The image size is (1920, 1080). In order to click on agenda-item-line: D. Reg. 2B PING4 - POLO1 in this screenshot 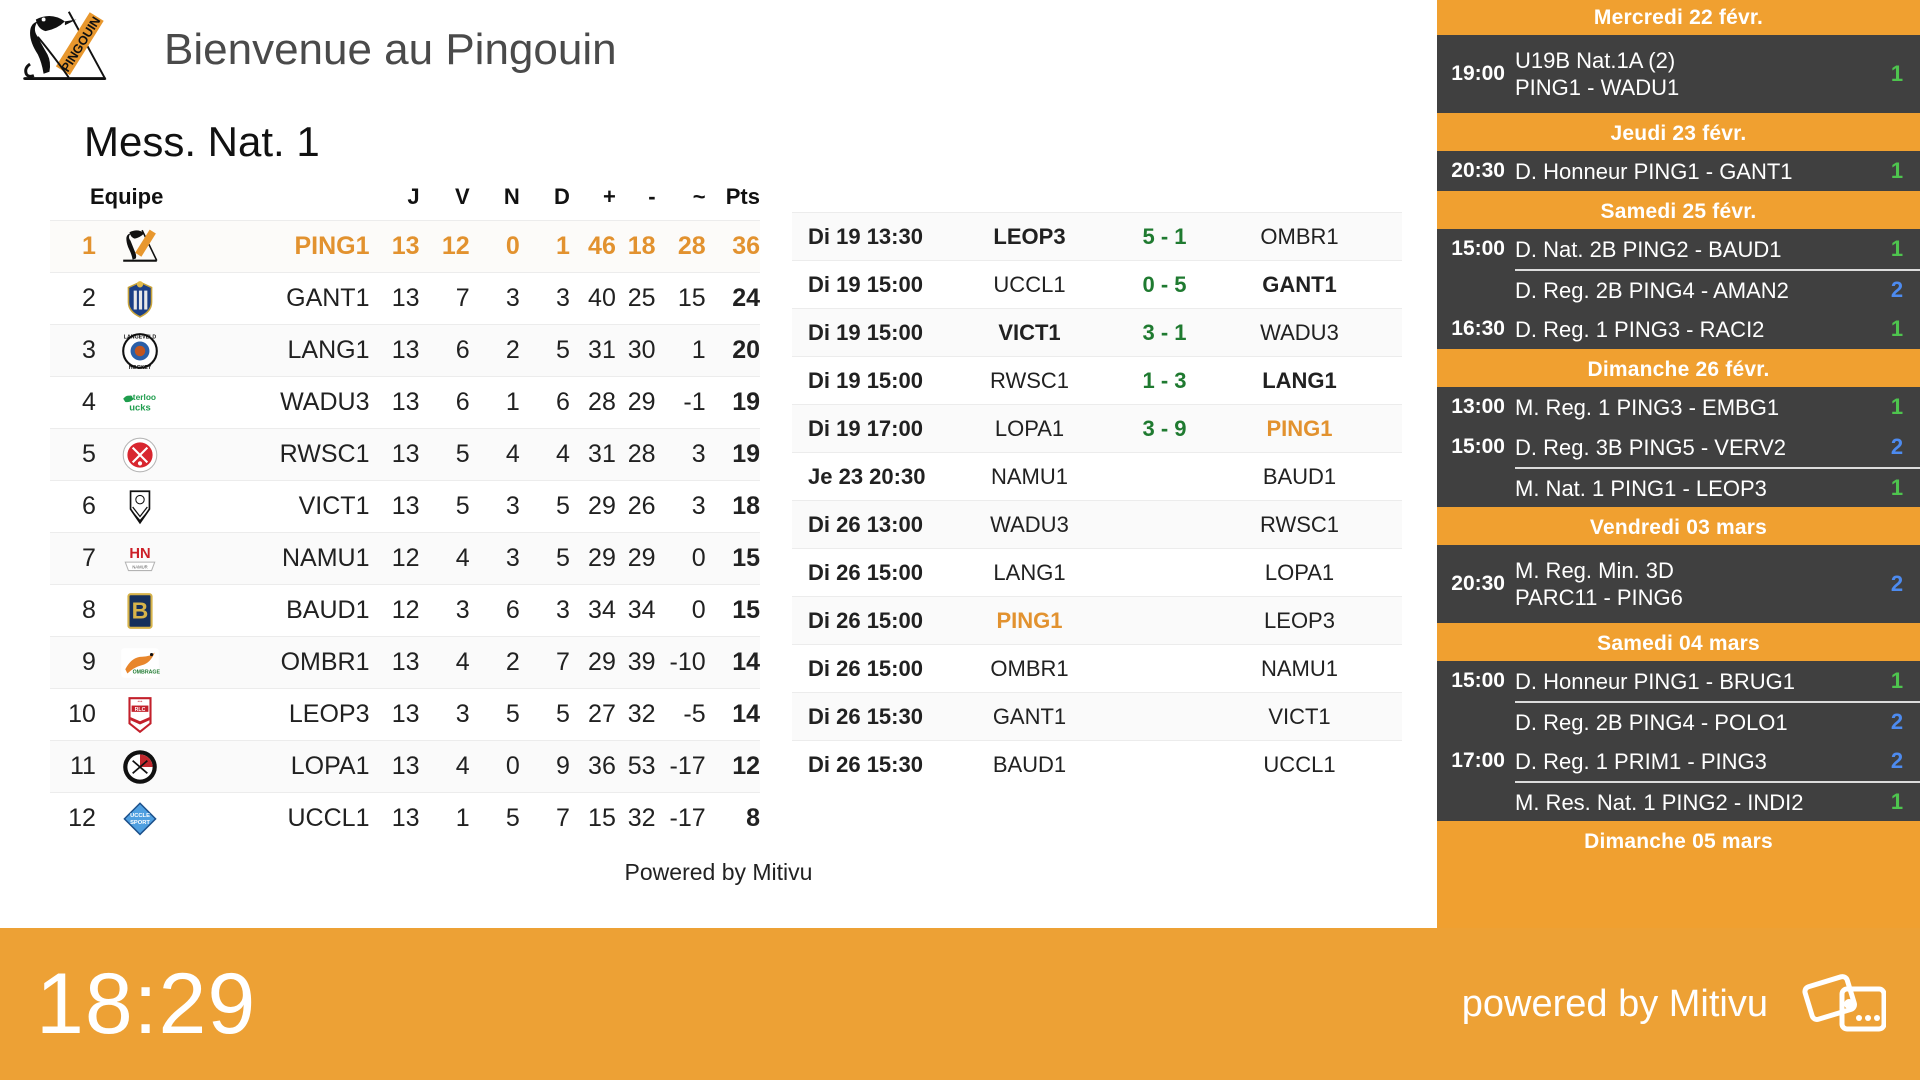, I will do `click(1651, 722)`.